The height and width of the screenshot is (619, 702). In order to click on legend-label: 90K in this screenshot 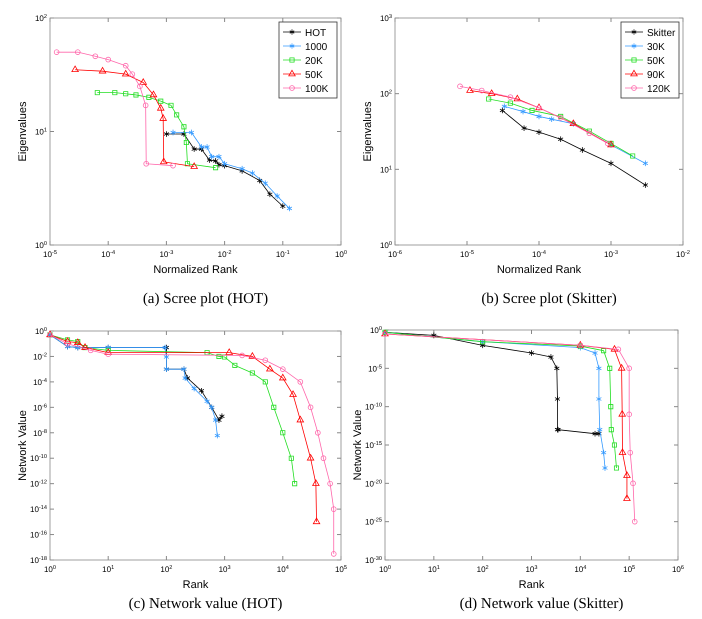, I will do `click(656, 75)`.